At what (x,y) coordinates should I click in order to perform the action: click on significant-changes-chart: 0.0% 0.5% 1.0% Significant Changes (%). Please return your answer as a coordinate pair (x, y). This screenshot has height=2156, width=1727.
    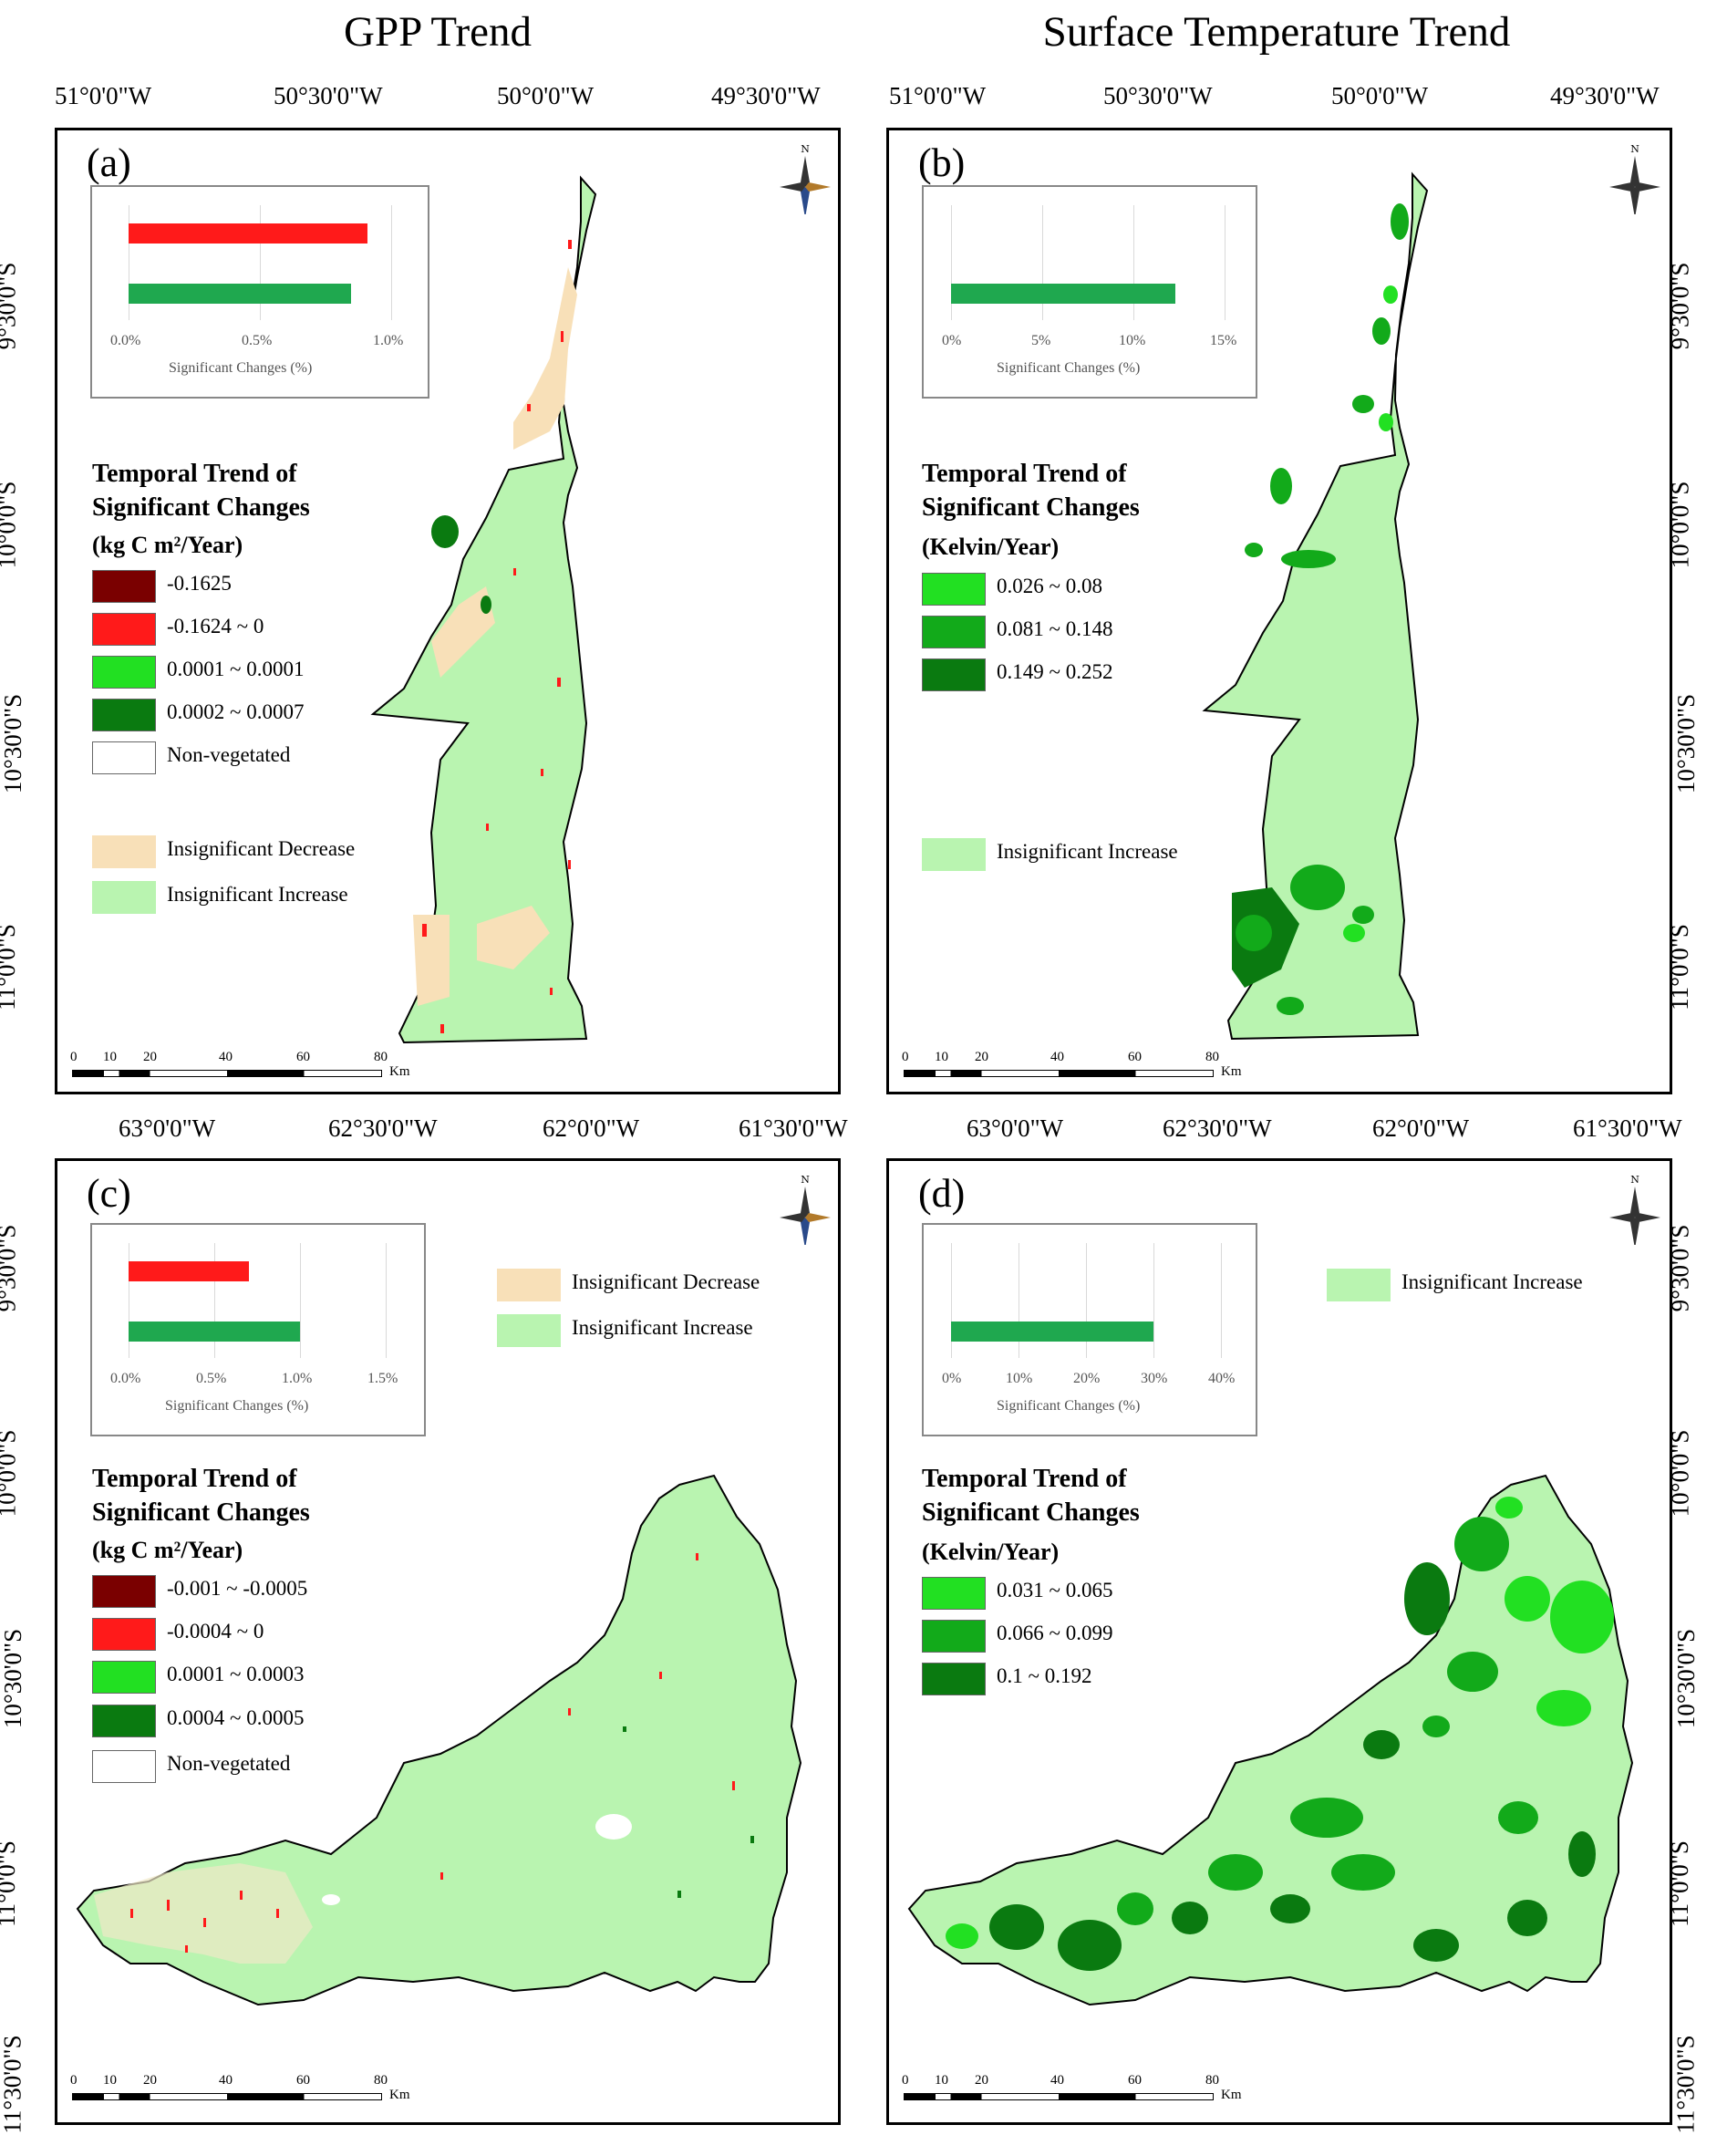
    Looking at the image, I should click on (259, 292).